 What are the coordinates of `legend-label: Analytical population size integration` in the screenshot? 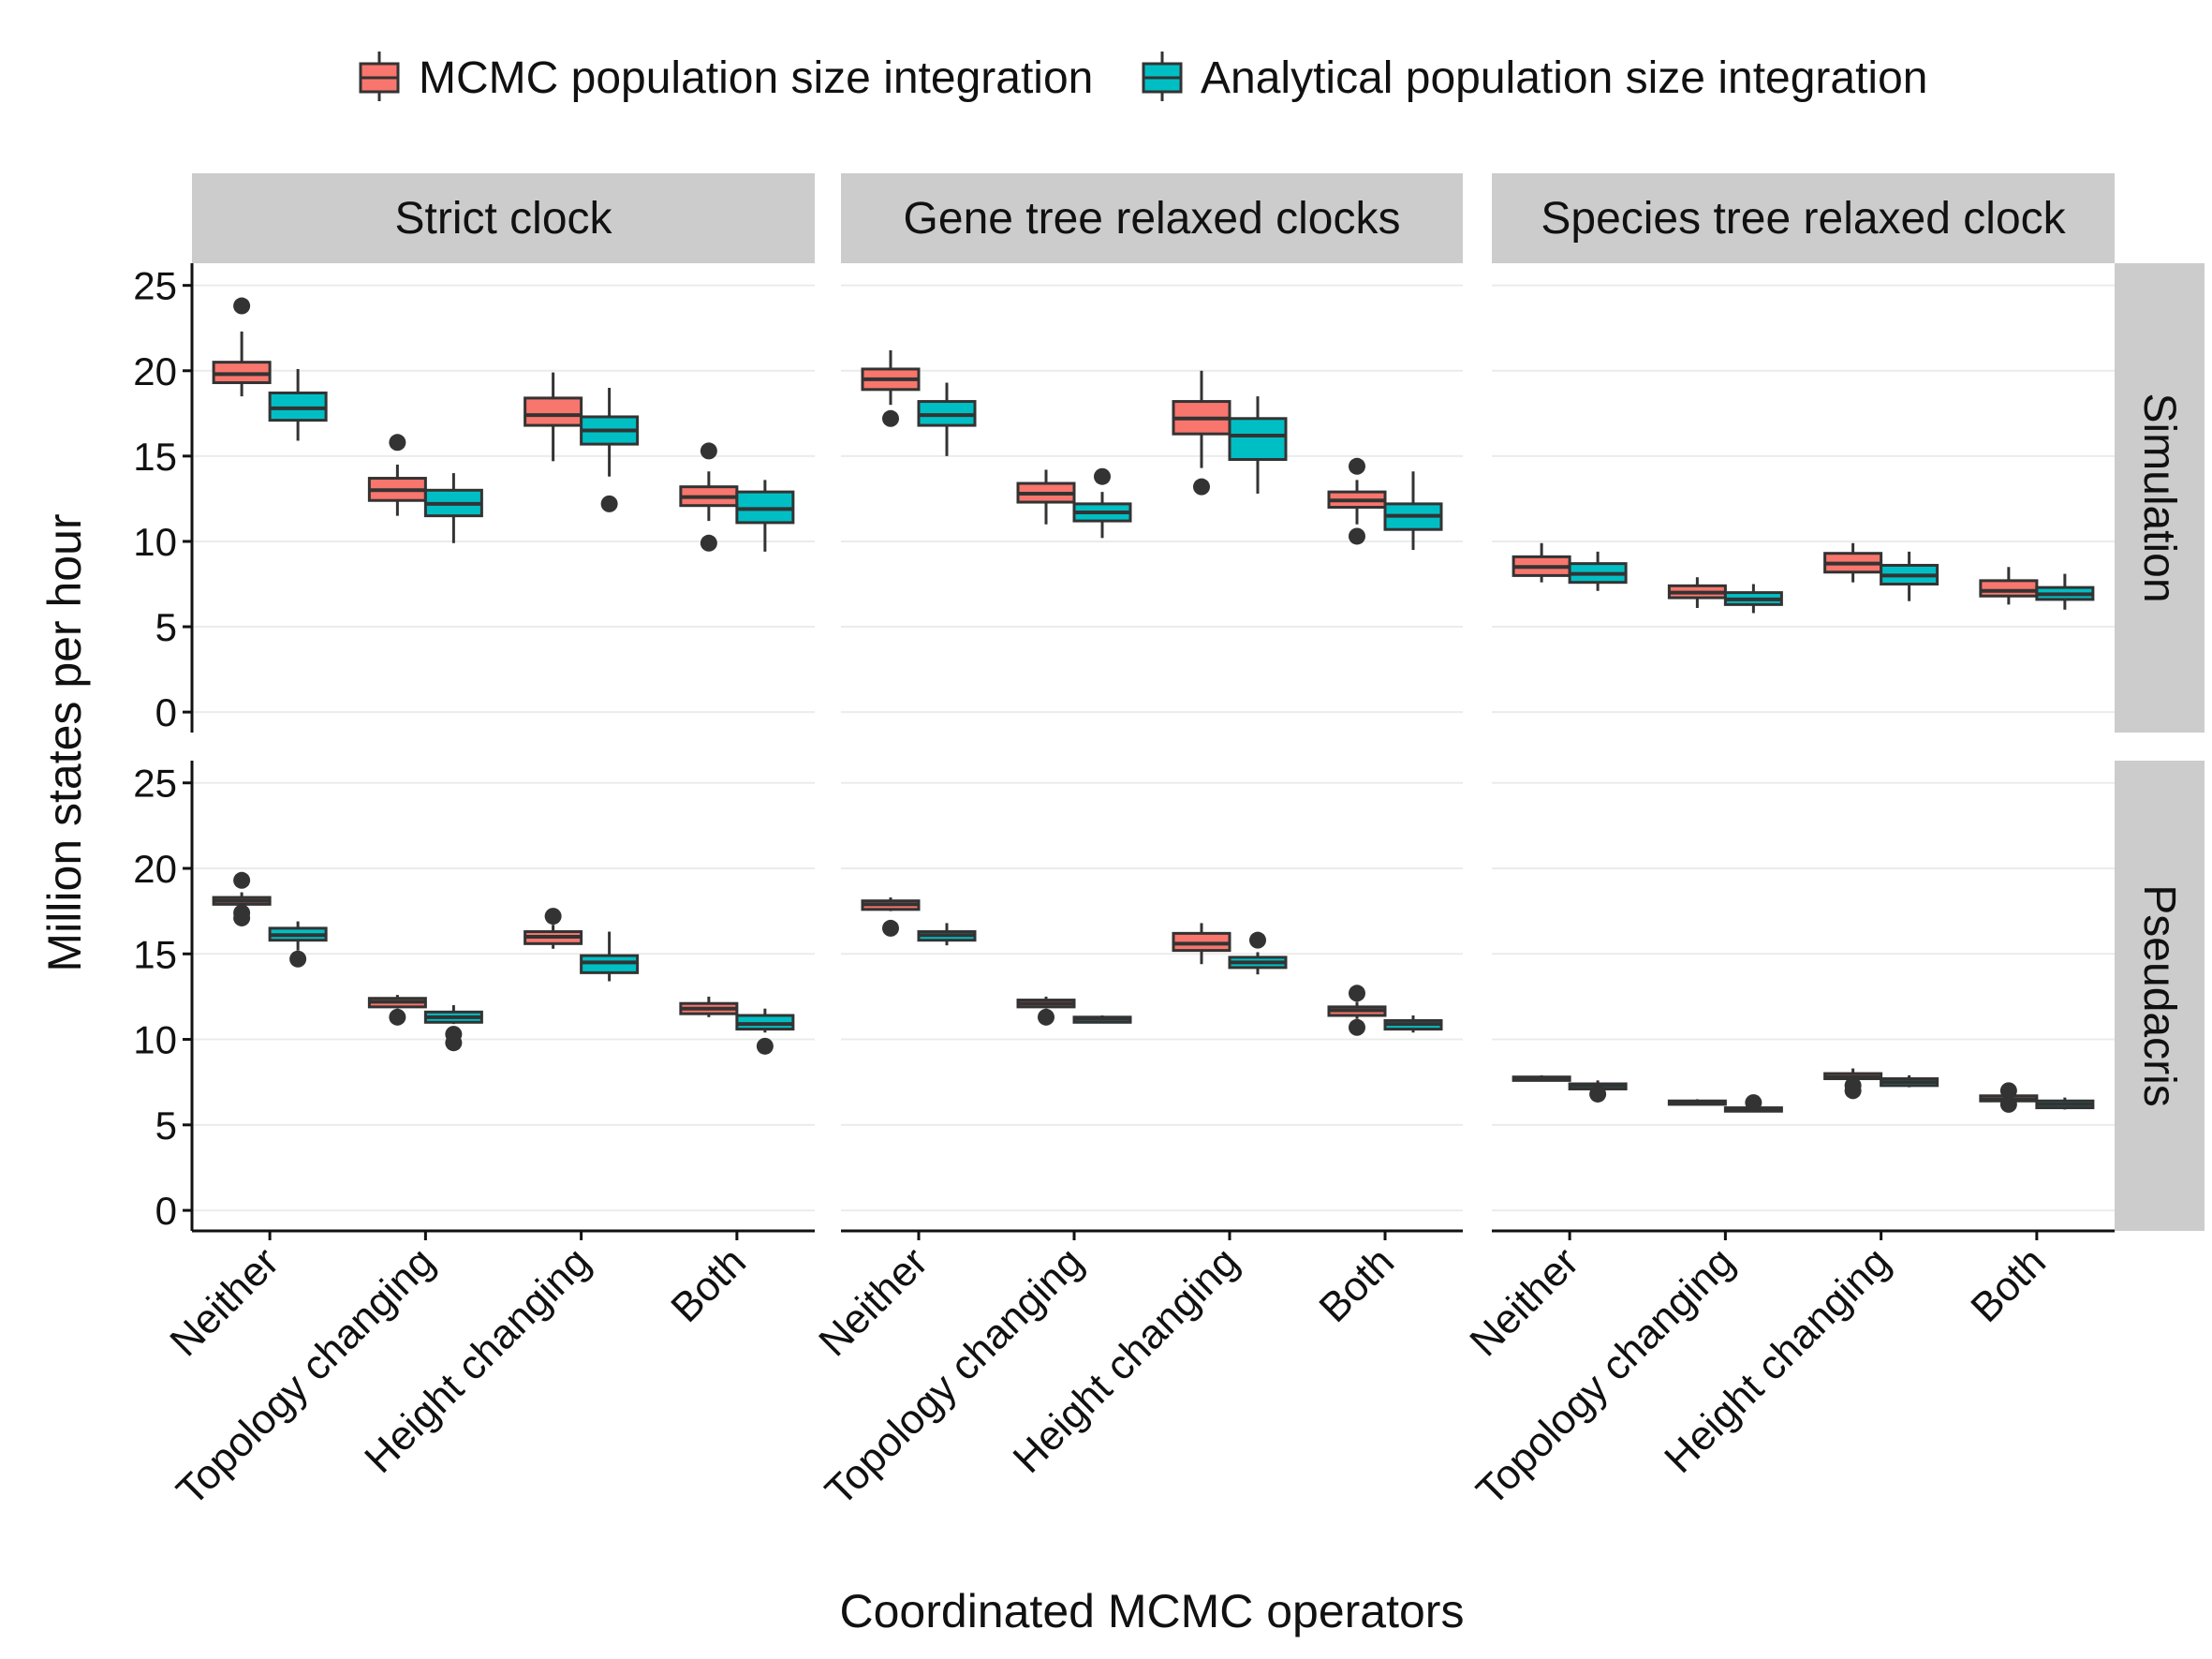 It's located at (1564, 78).